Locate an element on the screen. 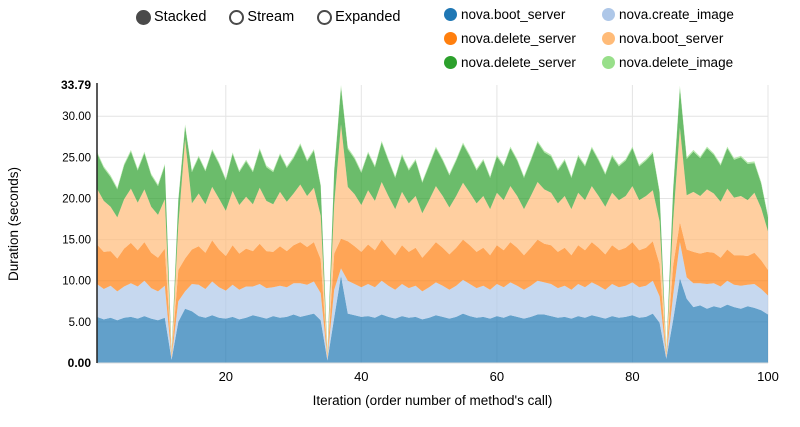  y-tick-label: 10.00 is located at coordinates (76, 282).